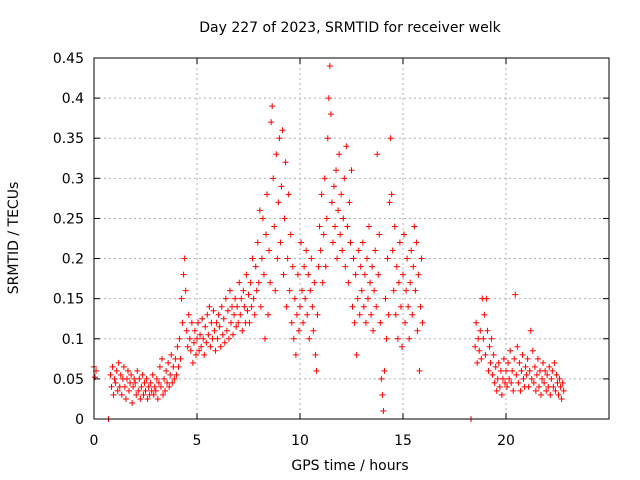 Image resolution: width=640 pixels, height=480 pixels. I want to click on y-tick-label: 0, so click(79, 420).